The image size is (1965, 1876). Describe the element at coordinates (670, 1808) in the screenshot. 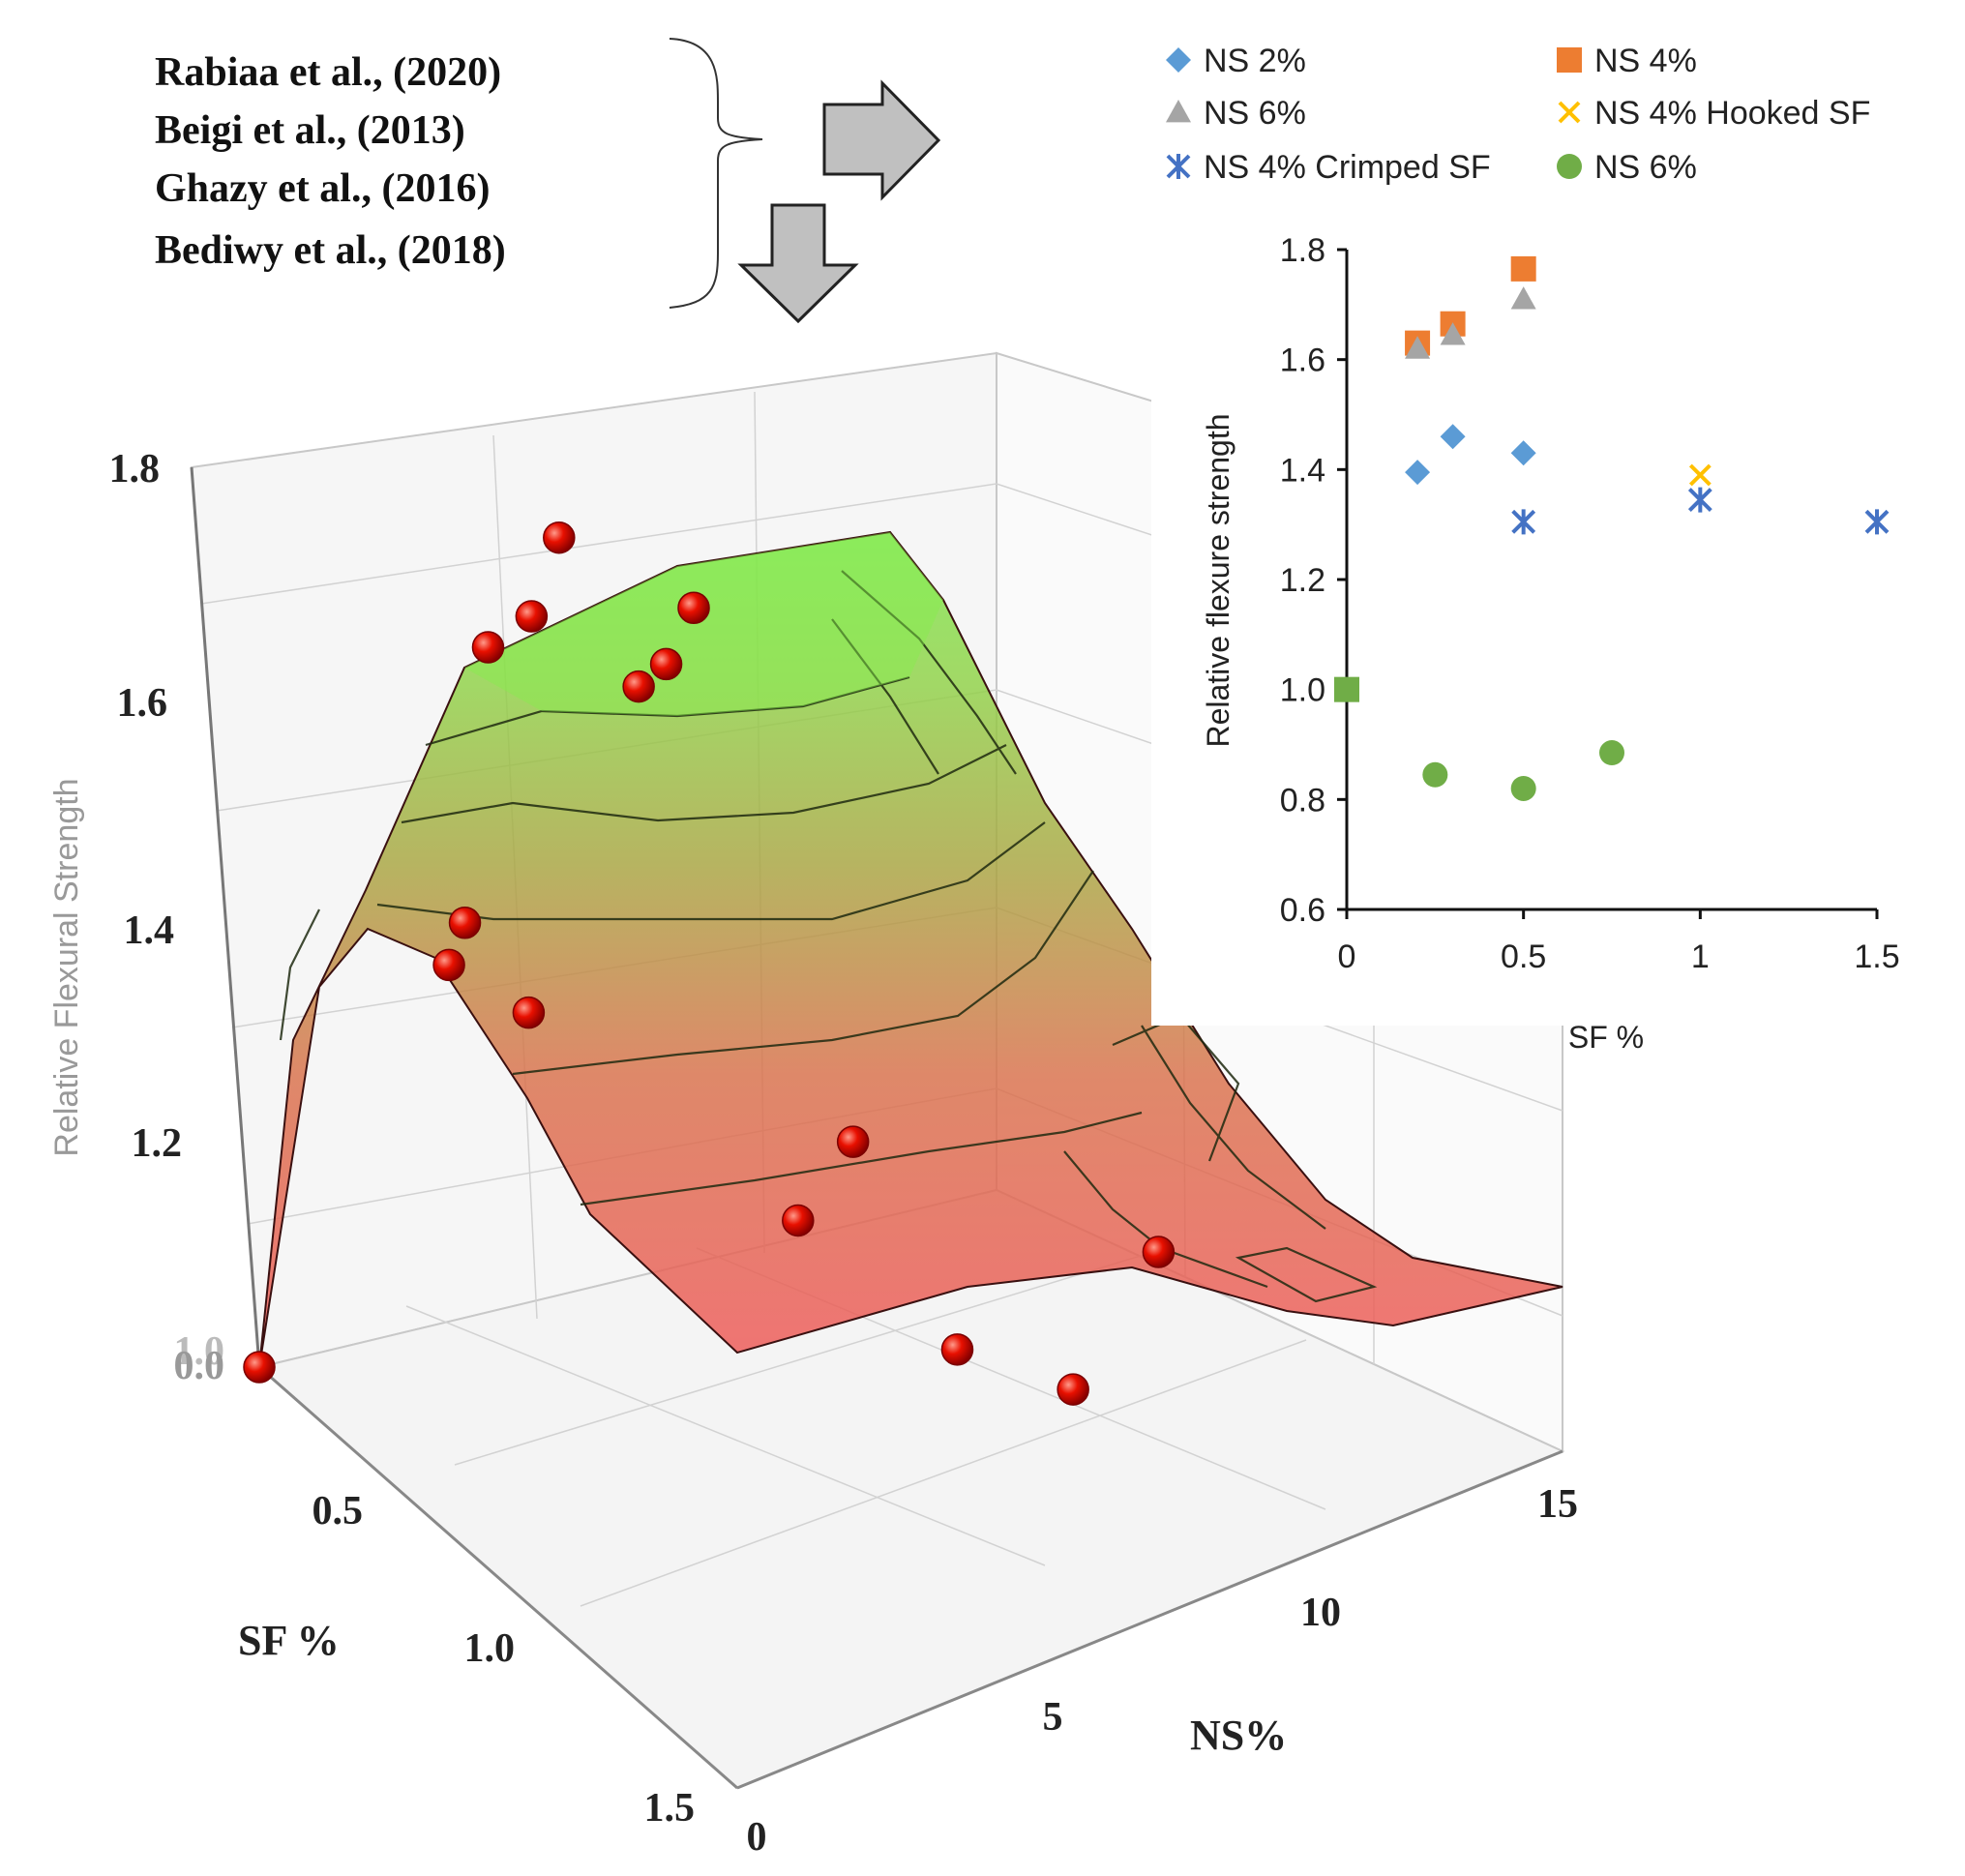

I see `sf-tick-label: 1.5` at that location.